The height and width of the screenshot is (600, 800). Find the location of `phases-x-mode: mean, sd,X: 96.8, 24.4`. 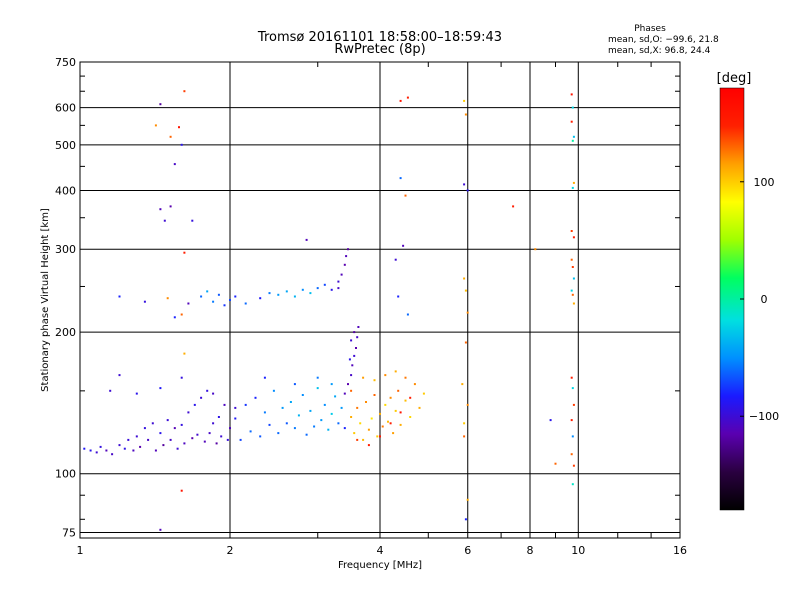

phases-x-mode: mean, sd,X: 96.8, 24.4 is located at coordinates (659, 51).